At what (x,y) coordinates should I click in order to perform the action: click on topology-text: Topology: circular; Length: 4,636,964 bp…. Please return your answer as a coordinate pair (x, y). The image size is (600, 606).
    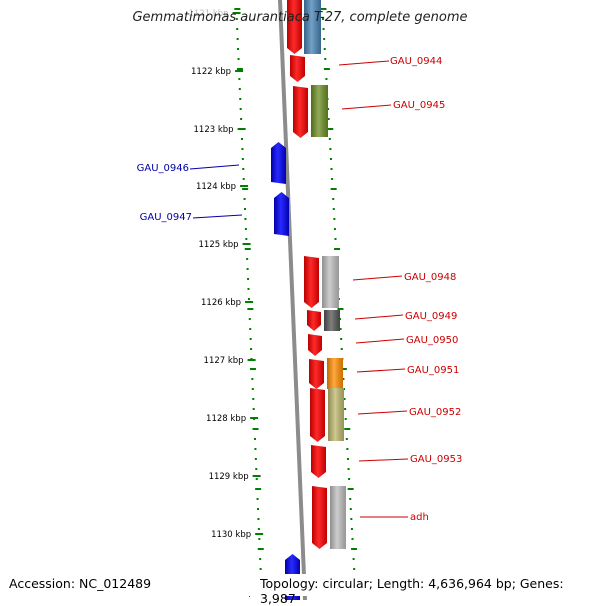
    Looking at the image, I should click on (412, 591).